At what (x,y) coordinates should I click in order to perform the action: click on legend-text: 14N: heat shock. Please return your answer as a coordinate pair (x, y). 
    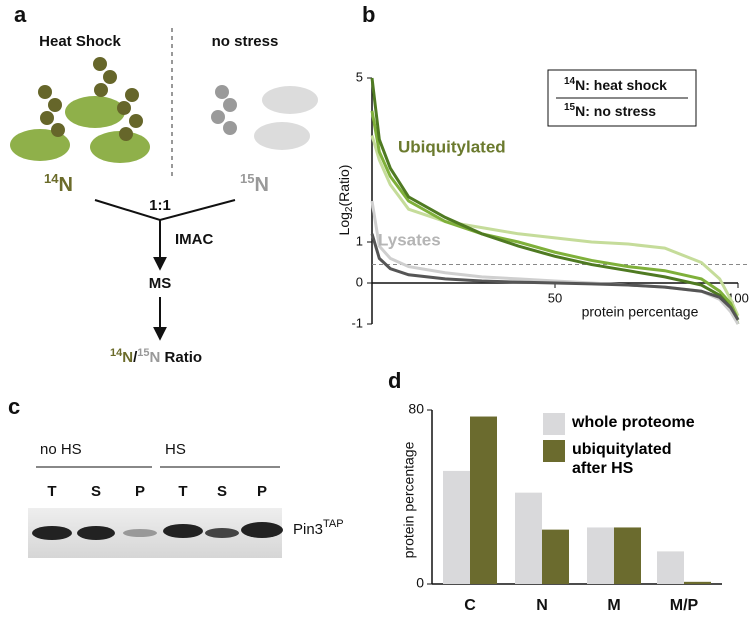
    Looking at the image, I should click on (615, 84).